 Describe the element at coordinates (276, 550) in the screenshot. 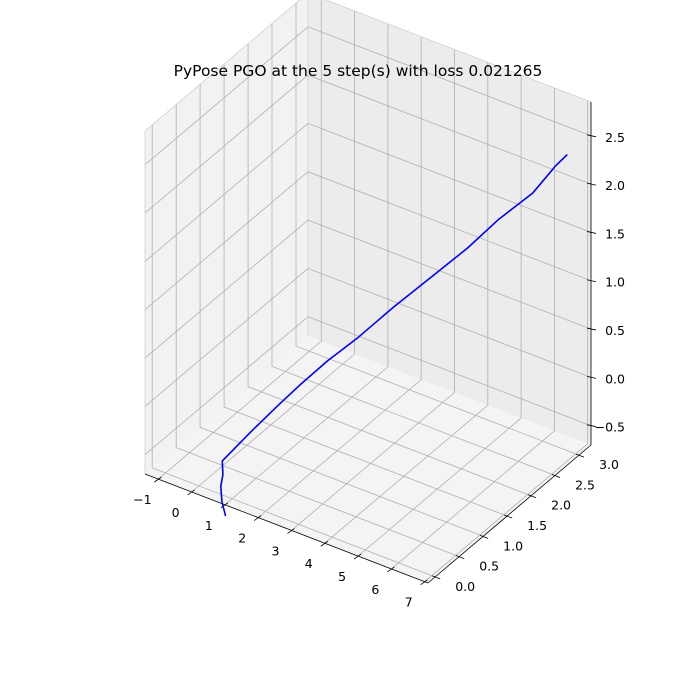

I see `x-tick-label: 3` at that location.